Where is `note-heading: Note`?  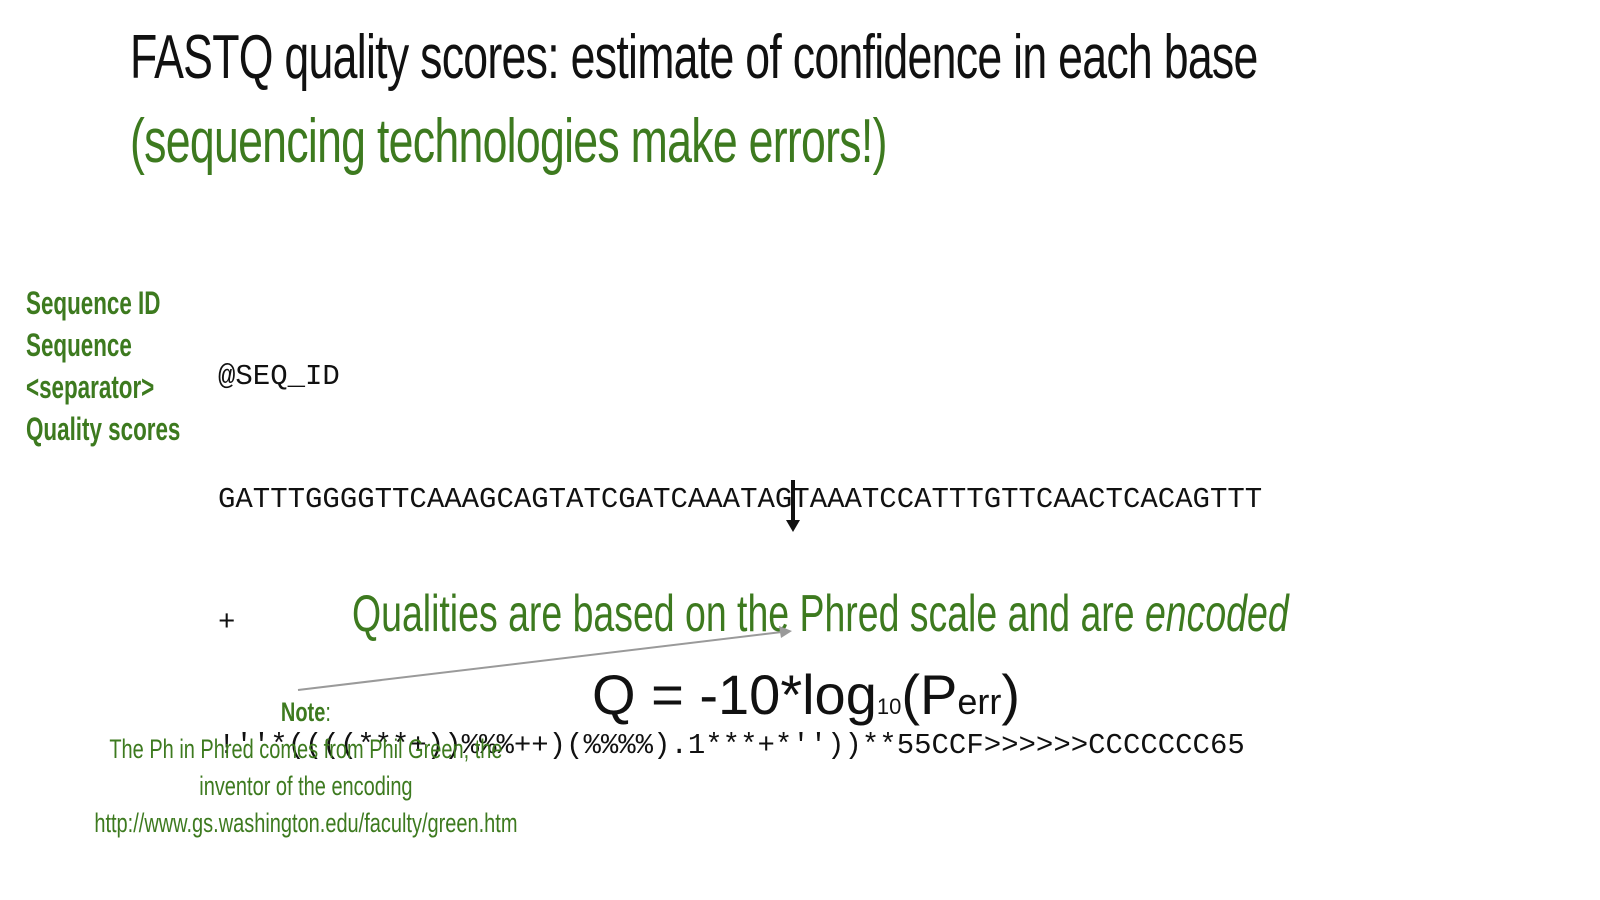
note-heading: Note is located at coordinates (303, 712).